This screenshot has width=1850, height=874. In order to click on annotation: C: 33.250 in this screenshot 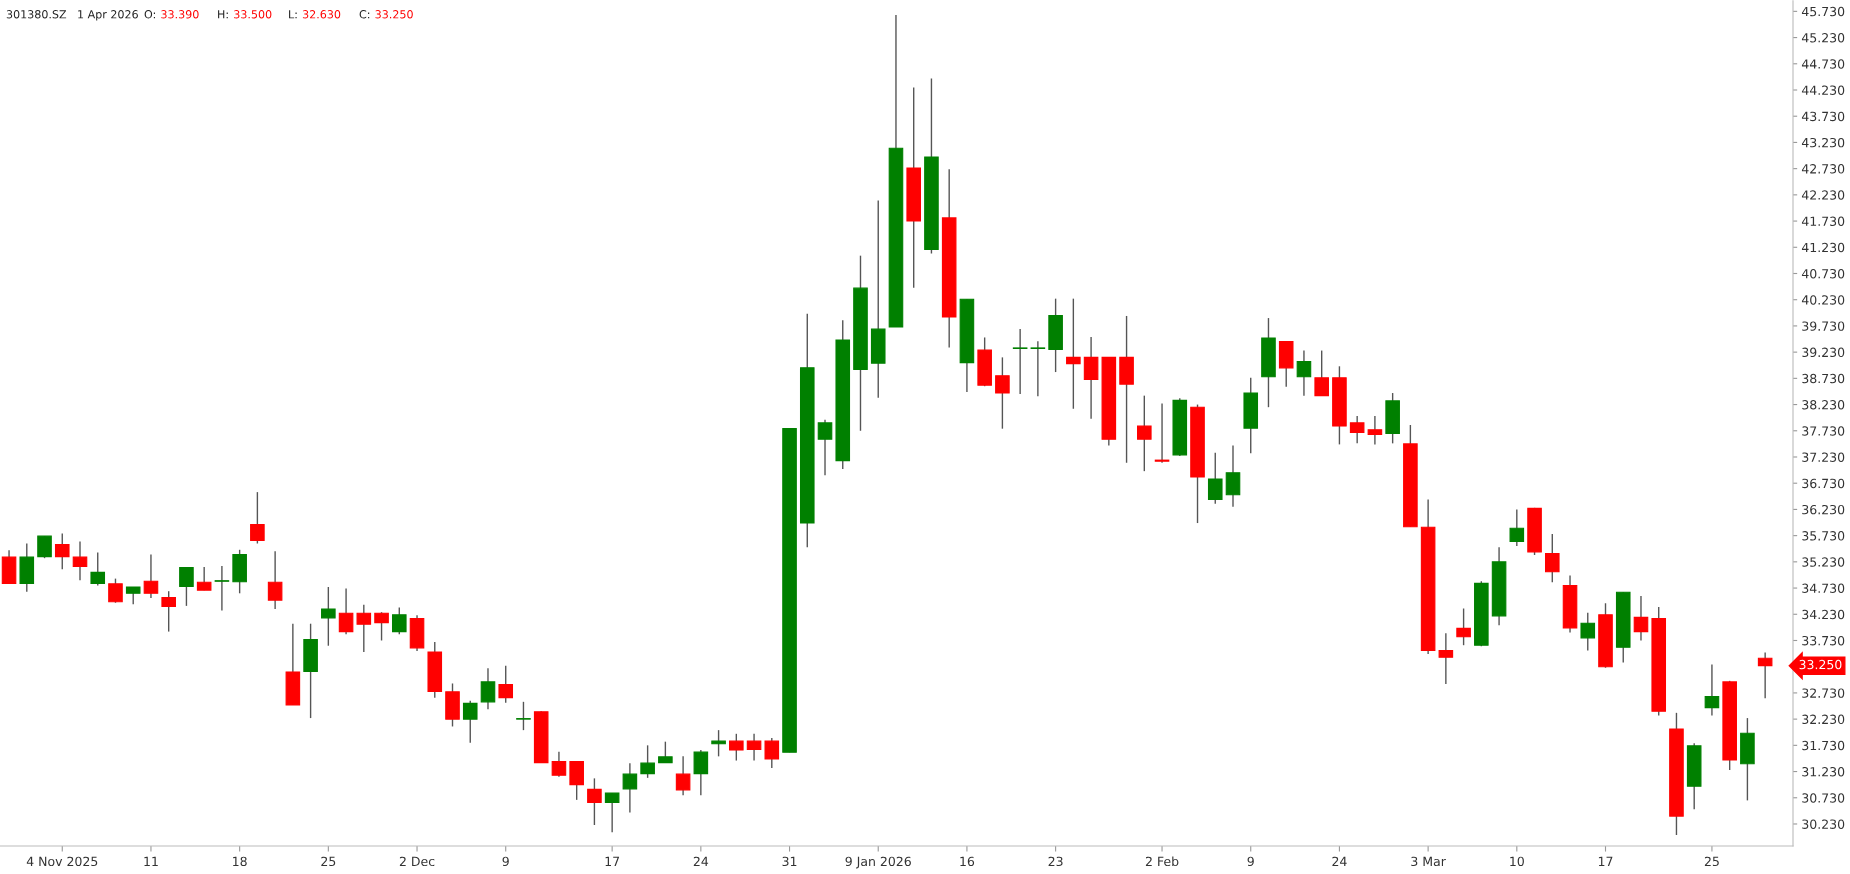, I will do `click(386, 14)`.